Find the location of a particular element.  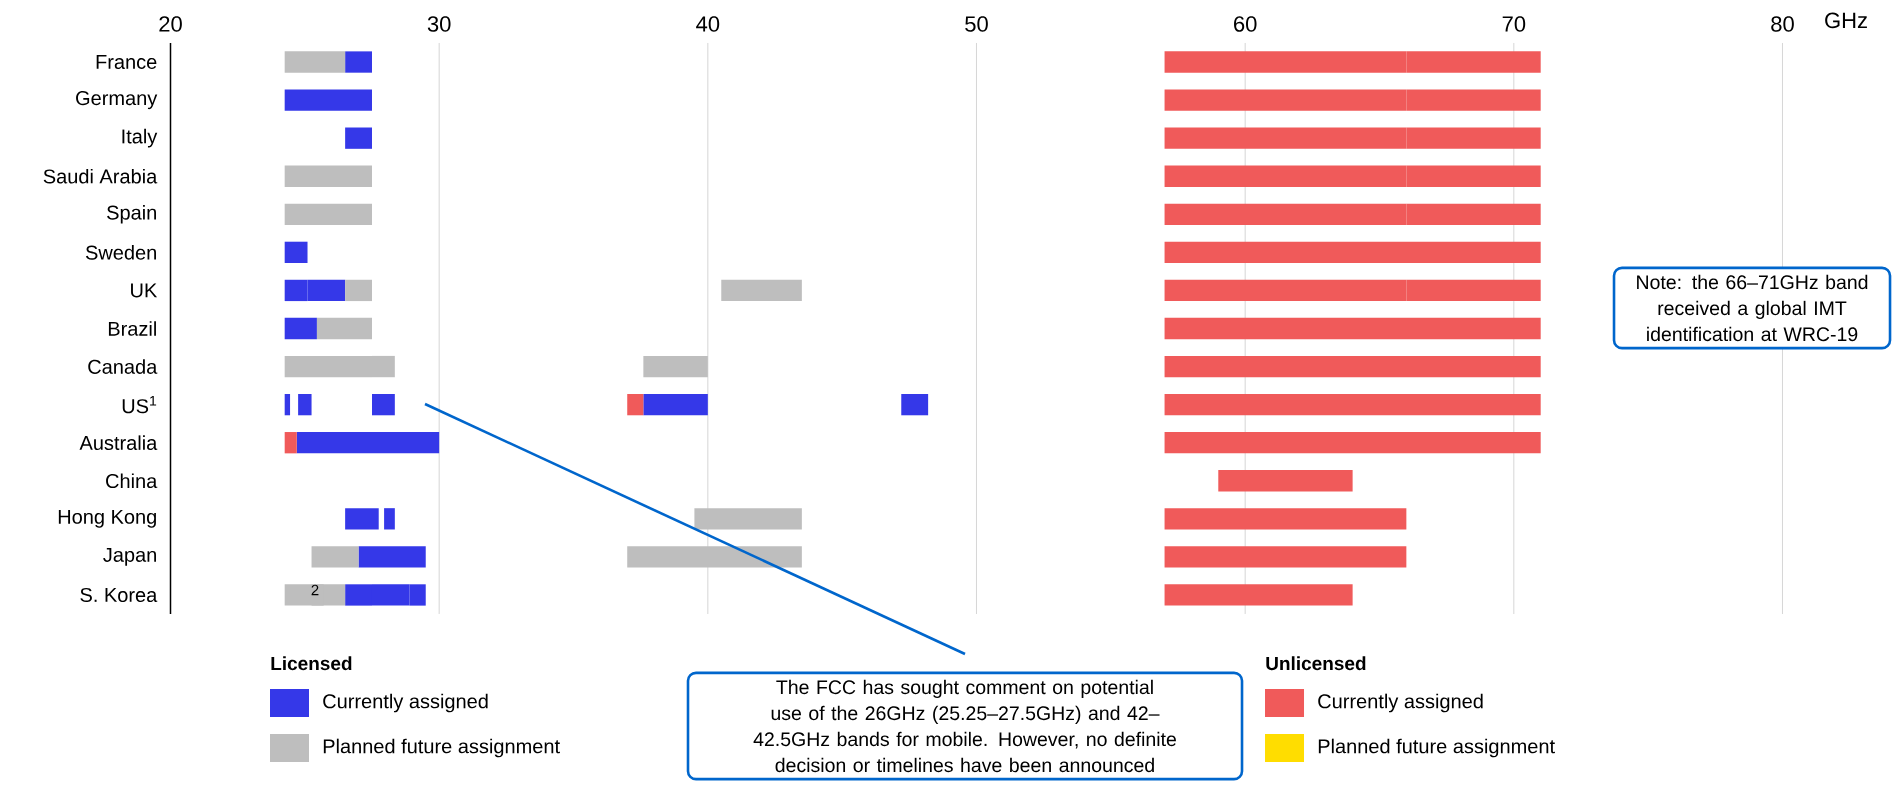

y-tick-label: Canada is located at coordinates (123, 366).